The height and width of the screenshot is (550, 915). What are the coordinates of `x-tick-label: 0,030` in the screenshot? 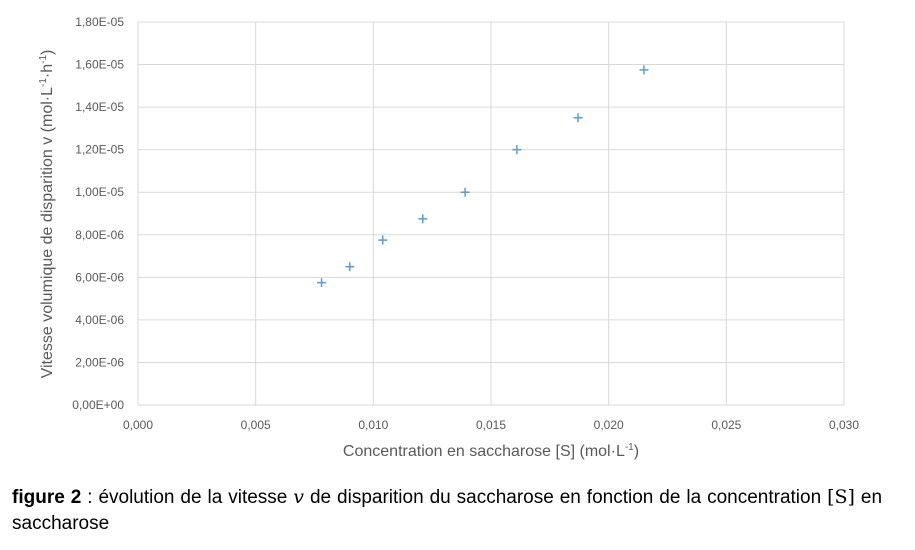 It's located at (844, 425).